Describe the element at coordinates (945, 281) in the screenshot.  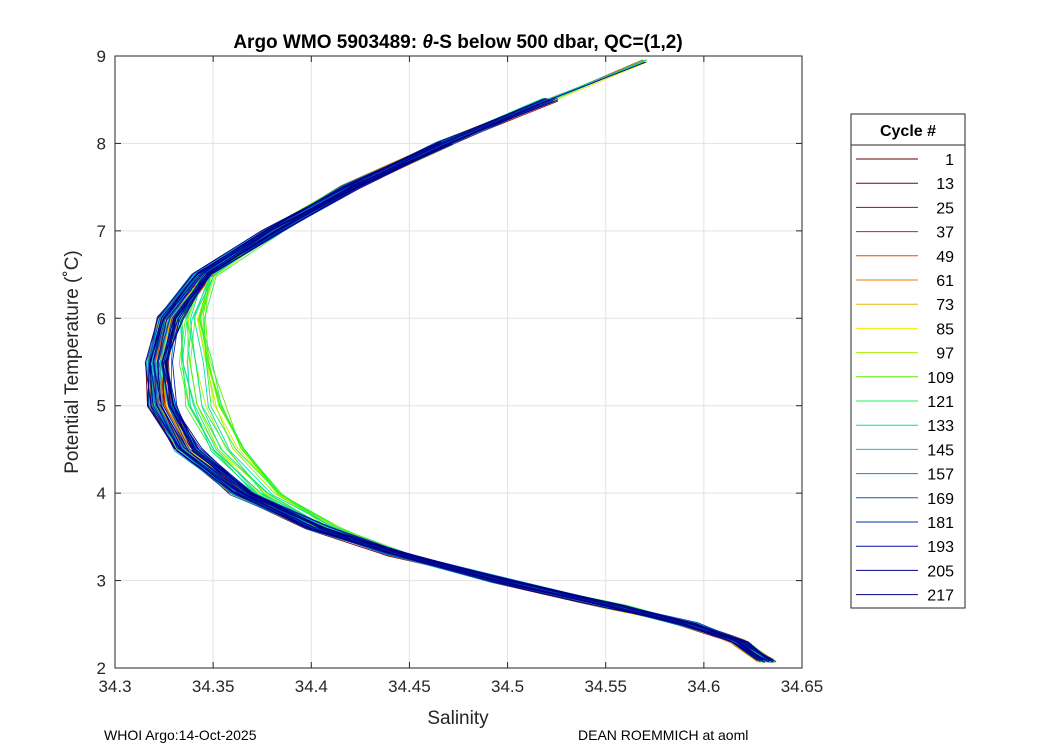
I see `legend-label: 61` at that location.